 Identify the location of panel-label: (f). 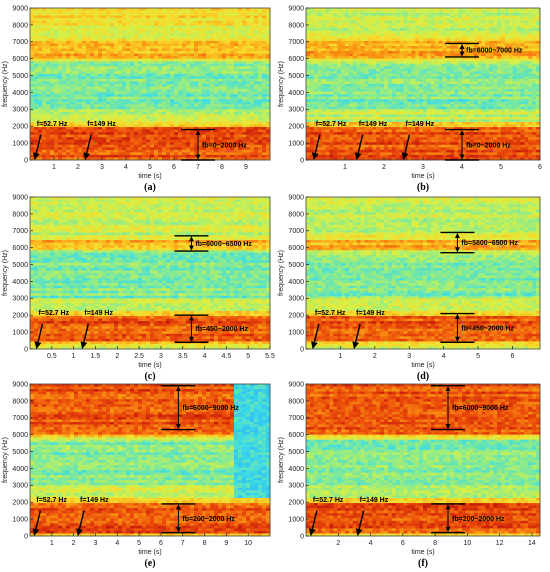
(423, 563).